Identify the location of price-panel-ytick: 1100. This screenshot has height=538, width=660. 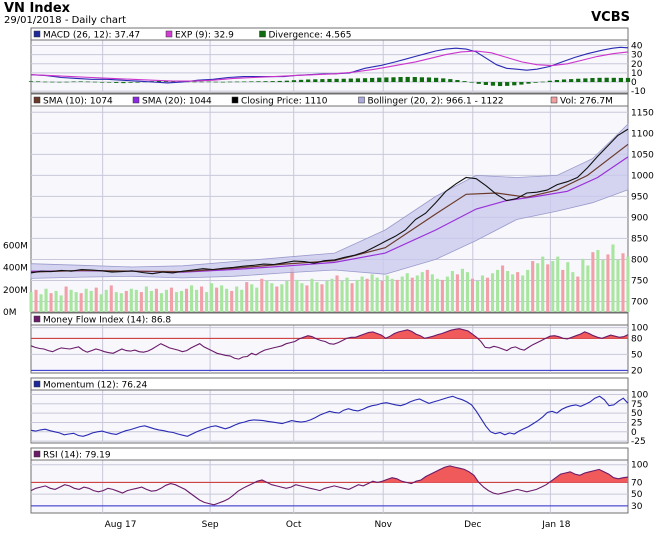
(642, 134).